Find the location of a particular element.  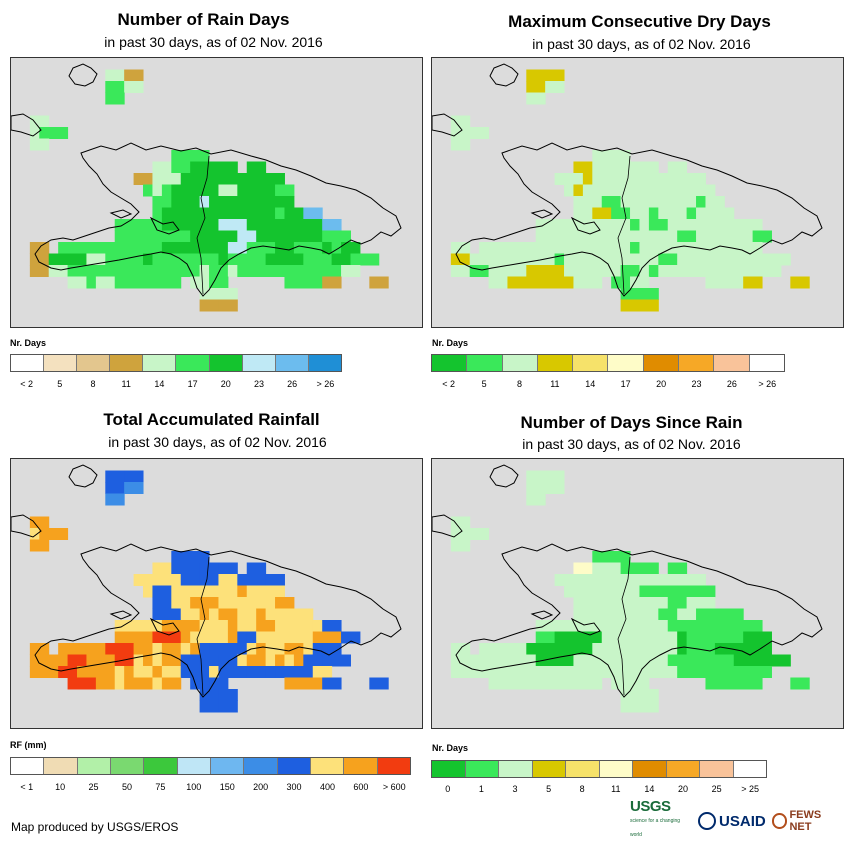

panel-title: Number of Rain Days is located at coordinates (203, 19).